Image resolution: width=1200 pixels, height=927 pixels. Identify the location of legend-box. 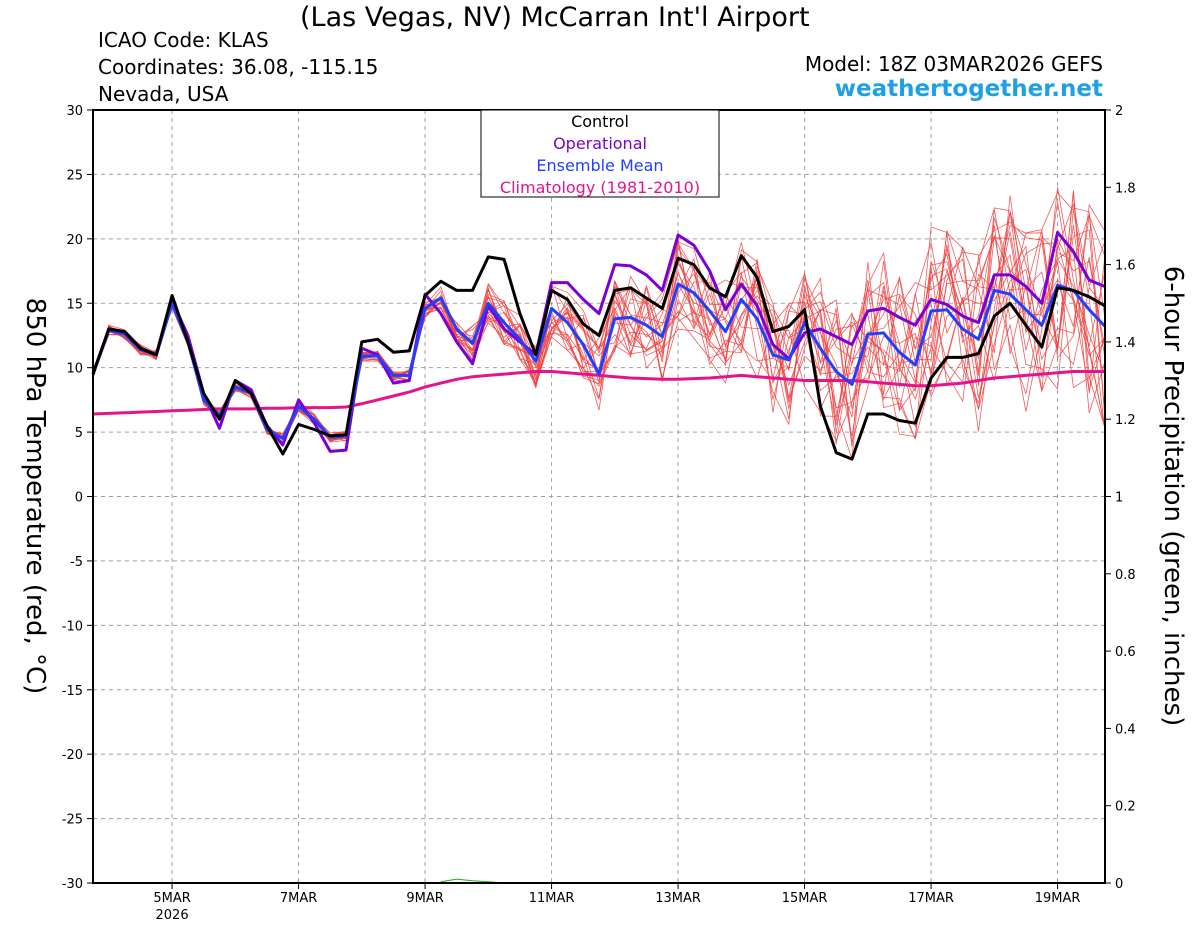
(600, 153).